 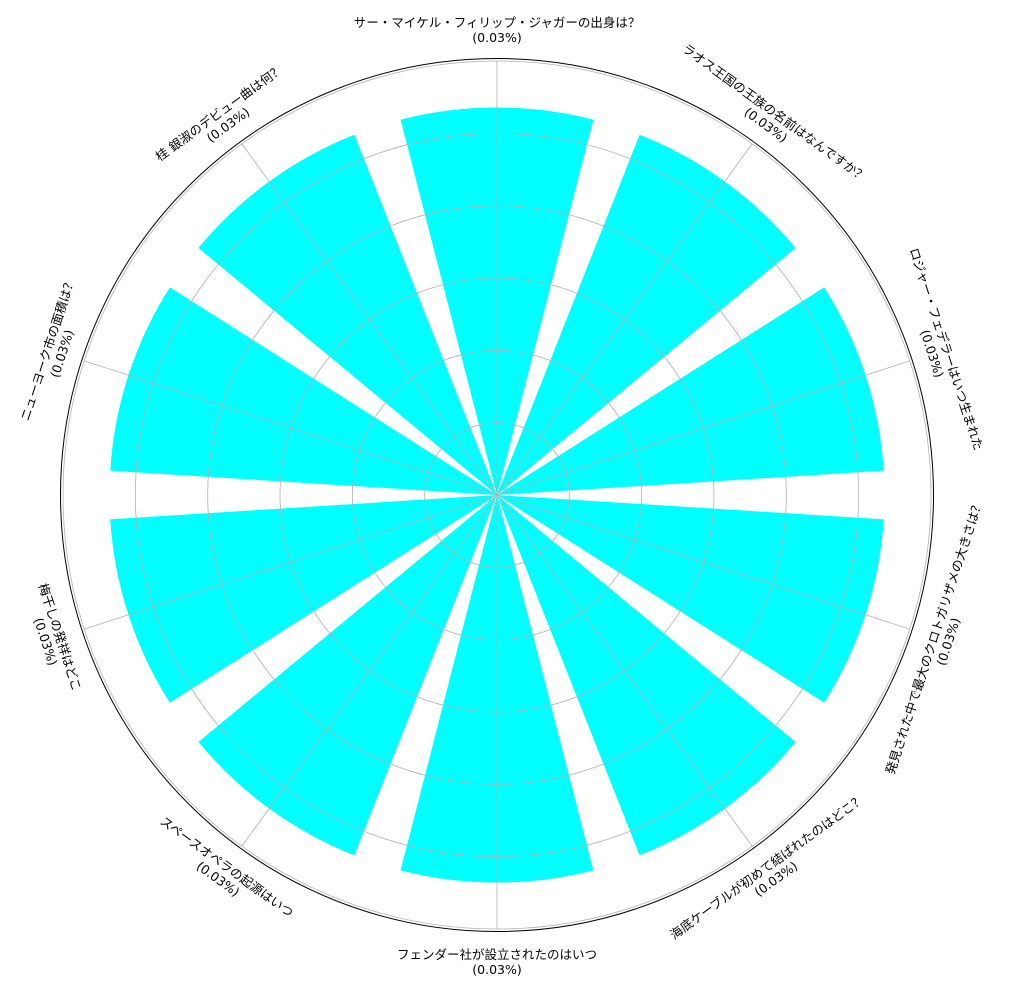 I want to click on category-label-4: 発見された中で最大のクロトガリザメの大きさは？(0.03%), so click(x=933, y=637).